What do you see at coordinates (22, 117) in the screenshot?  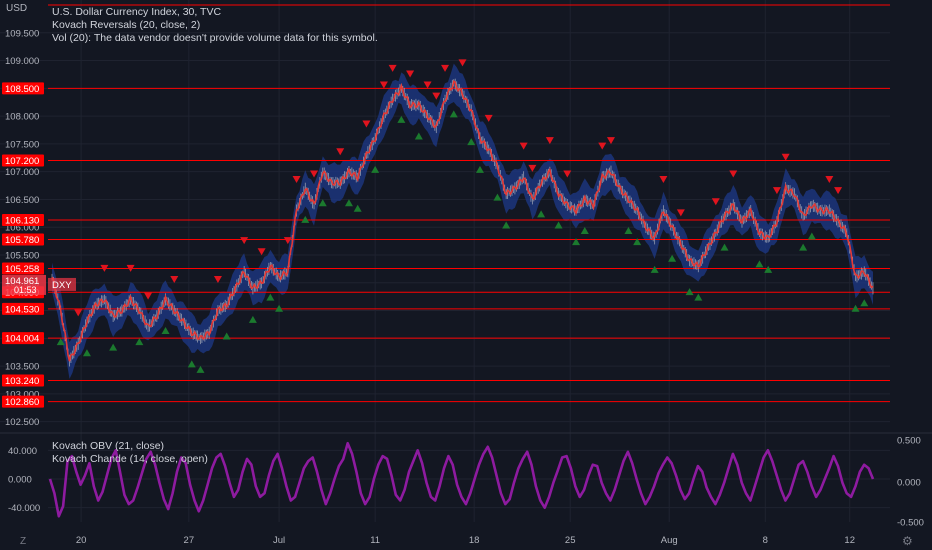 I see `y-tick-label: 108.000` at bounding box center [22, 117].